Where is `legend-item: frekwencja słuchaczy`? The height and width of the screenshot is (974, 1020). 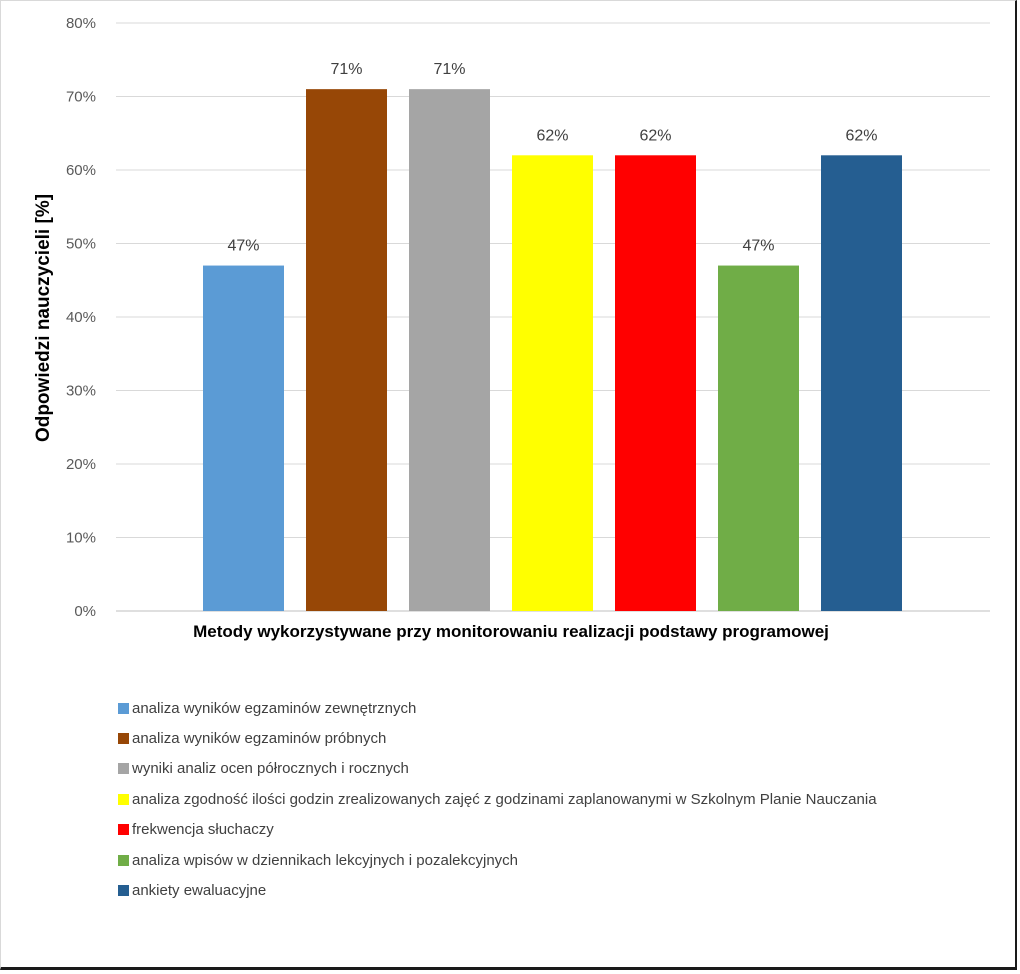 legend-item: frekwencja słuchaczy is located at coordinates (497, 830).